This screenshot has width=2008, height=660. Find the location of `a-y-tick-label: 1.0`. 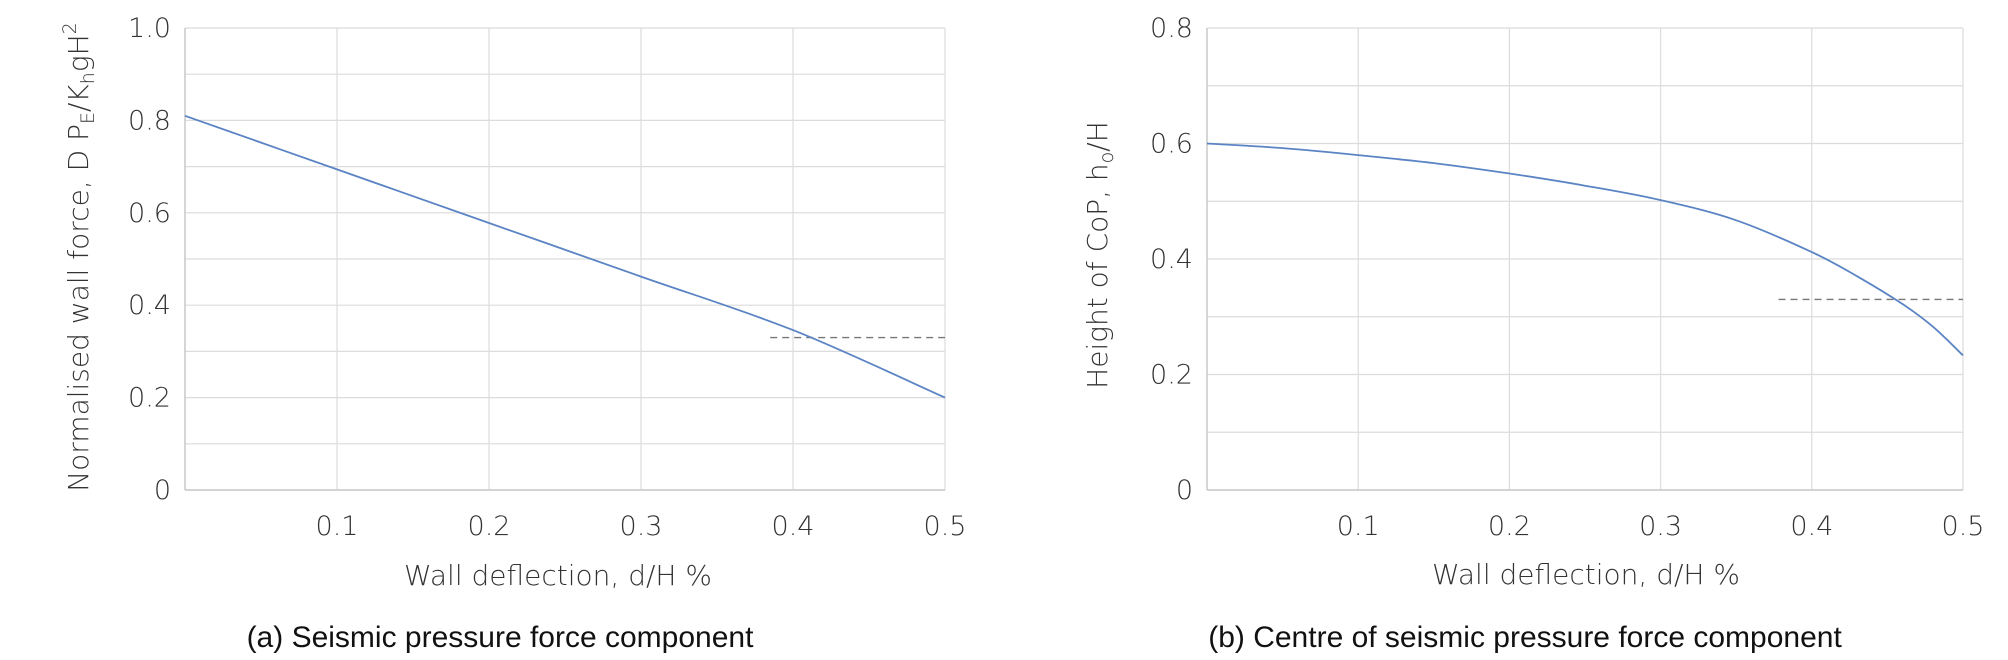

a-y-tick-label: 1.0 is located at coordinates (149, 28).